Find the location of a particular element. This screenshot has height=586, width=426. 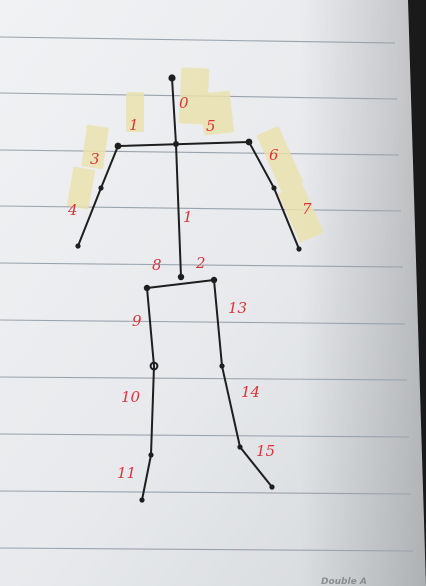

label-3: 3 is located at coordinates (95, 159).